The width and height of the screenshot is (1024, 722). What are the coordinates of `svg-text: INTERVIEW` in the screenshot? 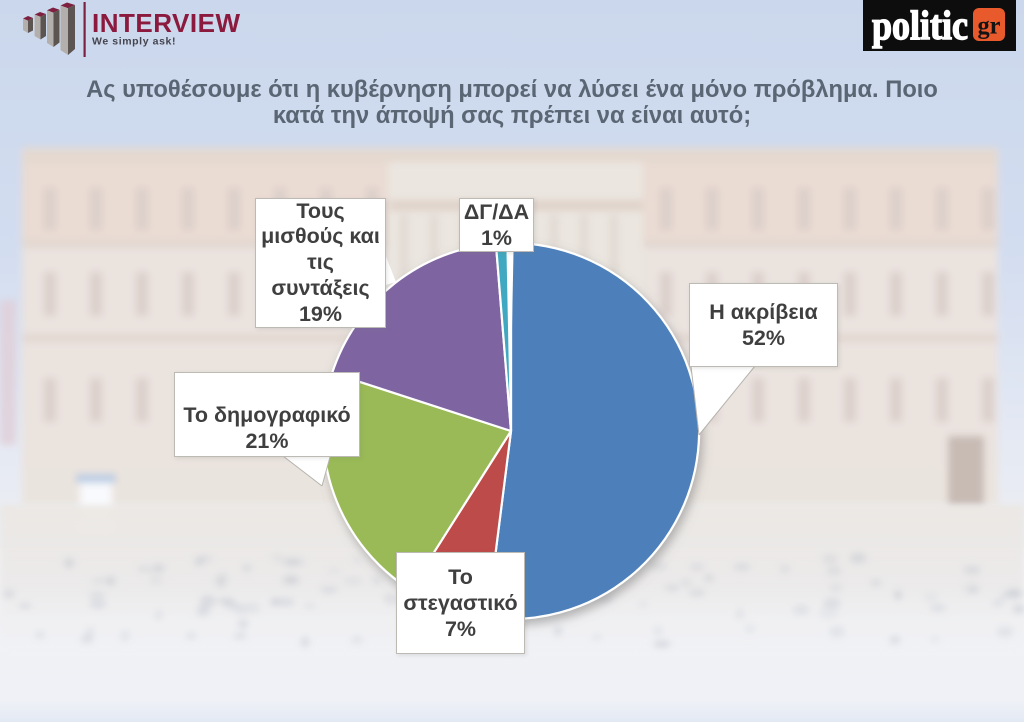 It's located at (166, 23).